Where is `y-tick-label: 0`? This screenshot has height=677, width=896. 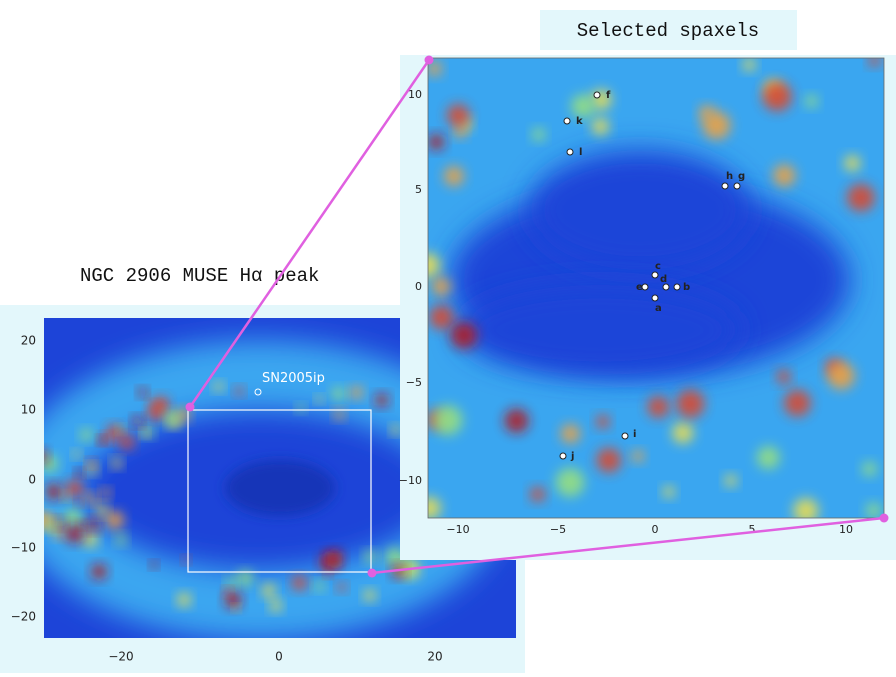 y-tick-label: 0 is located at coordinates (32, 480).